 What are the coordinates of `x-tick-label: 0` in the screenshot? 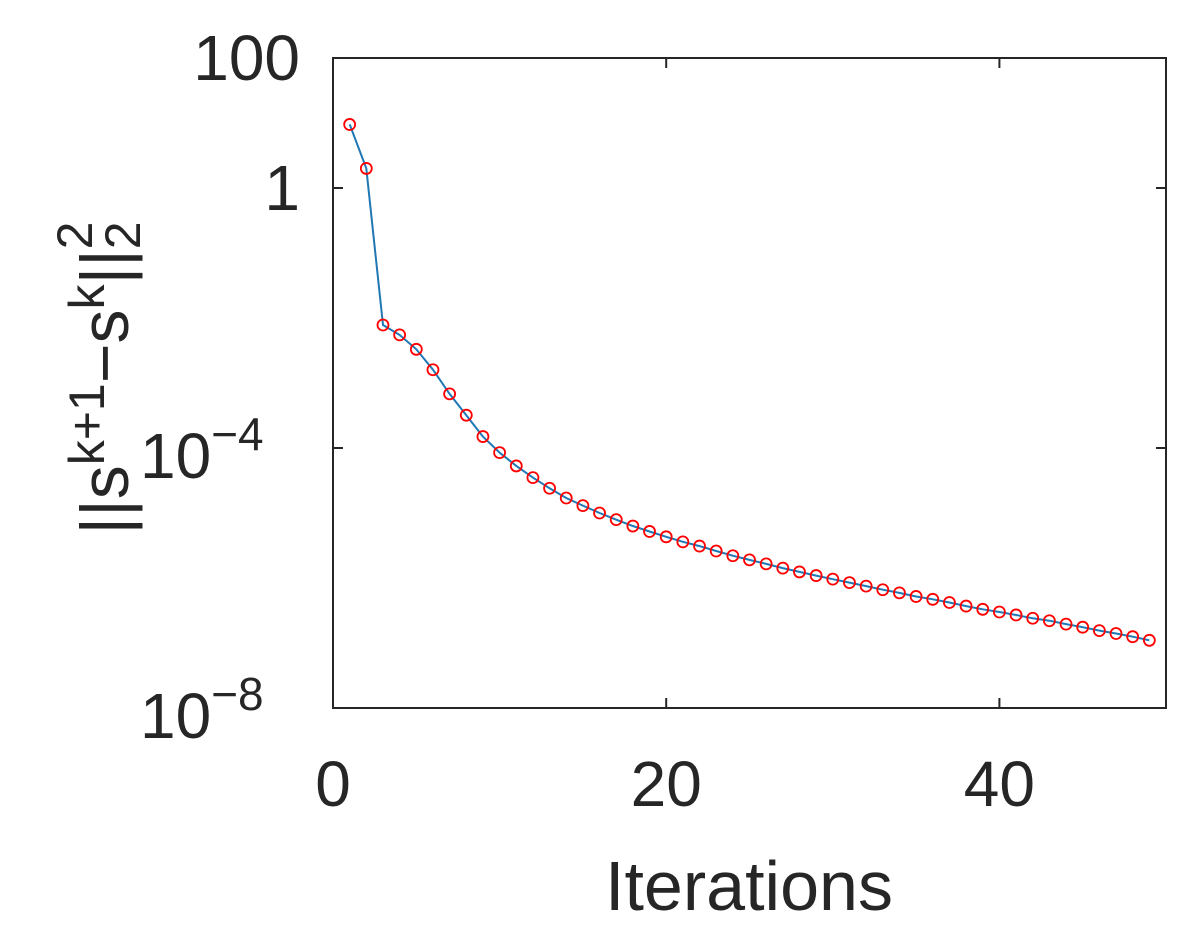 It's located at (333, 784).